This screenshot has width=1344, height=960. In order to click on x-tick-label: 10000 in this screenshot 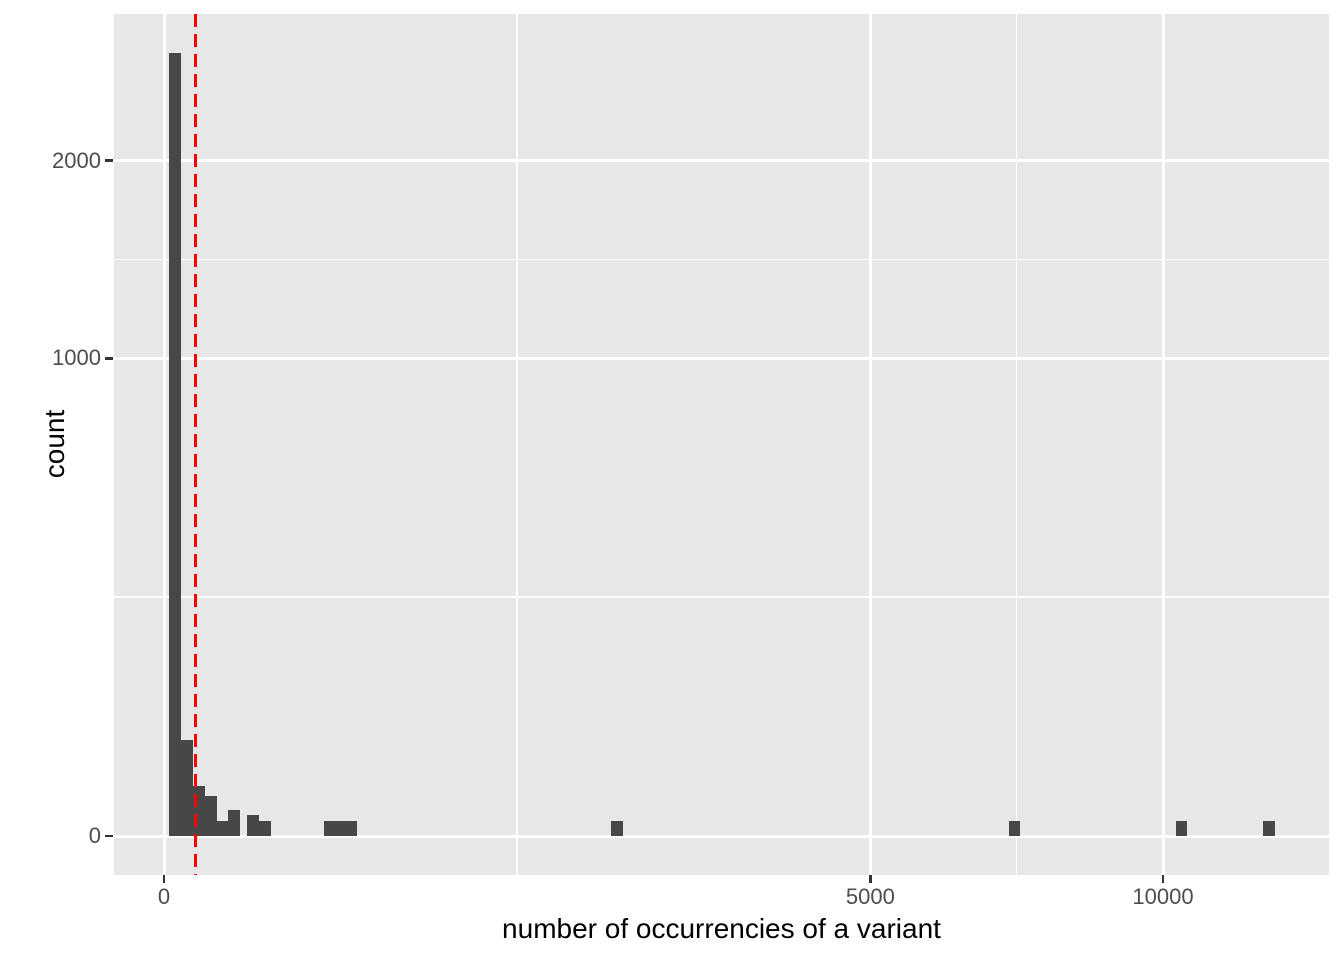, I will do `click(1163, 896)`.